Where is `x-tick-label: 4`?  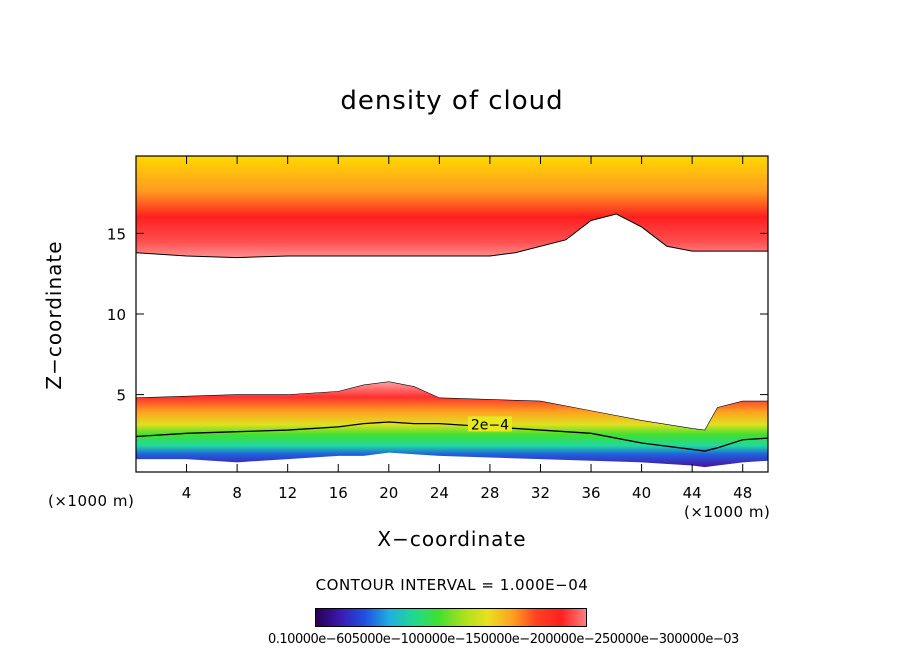 x-tick-label: 4 is located at coordinates (187, 493).